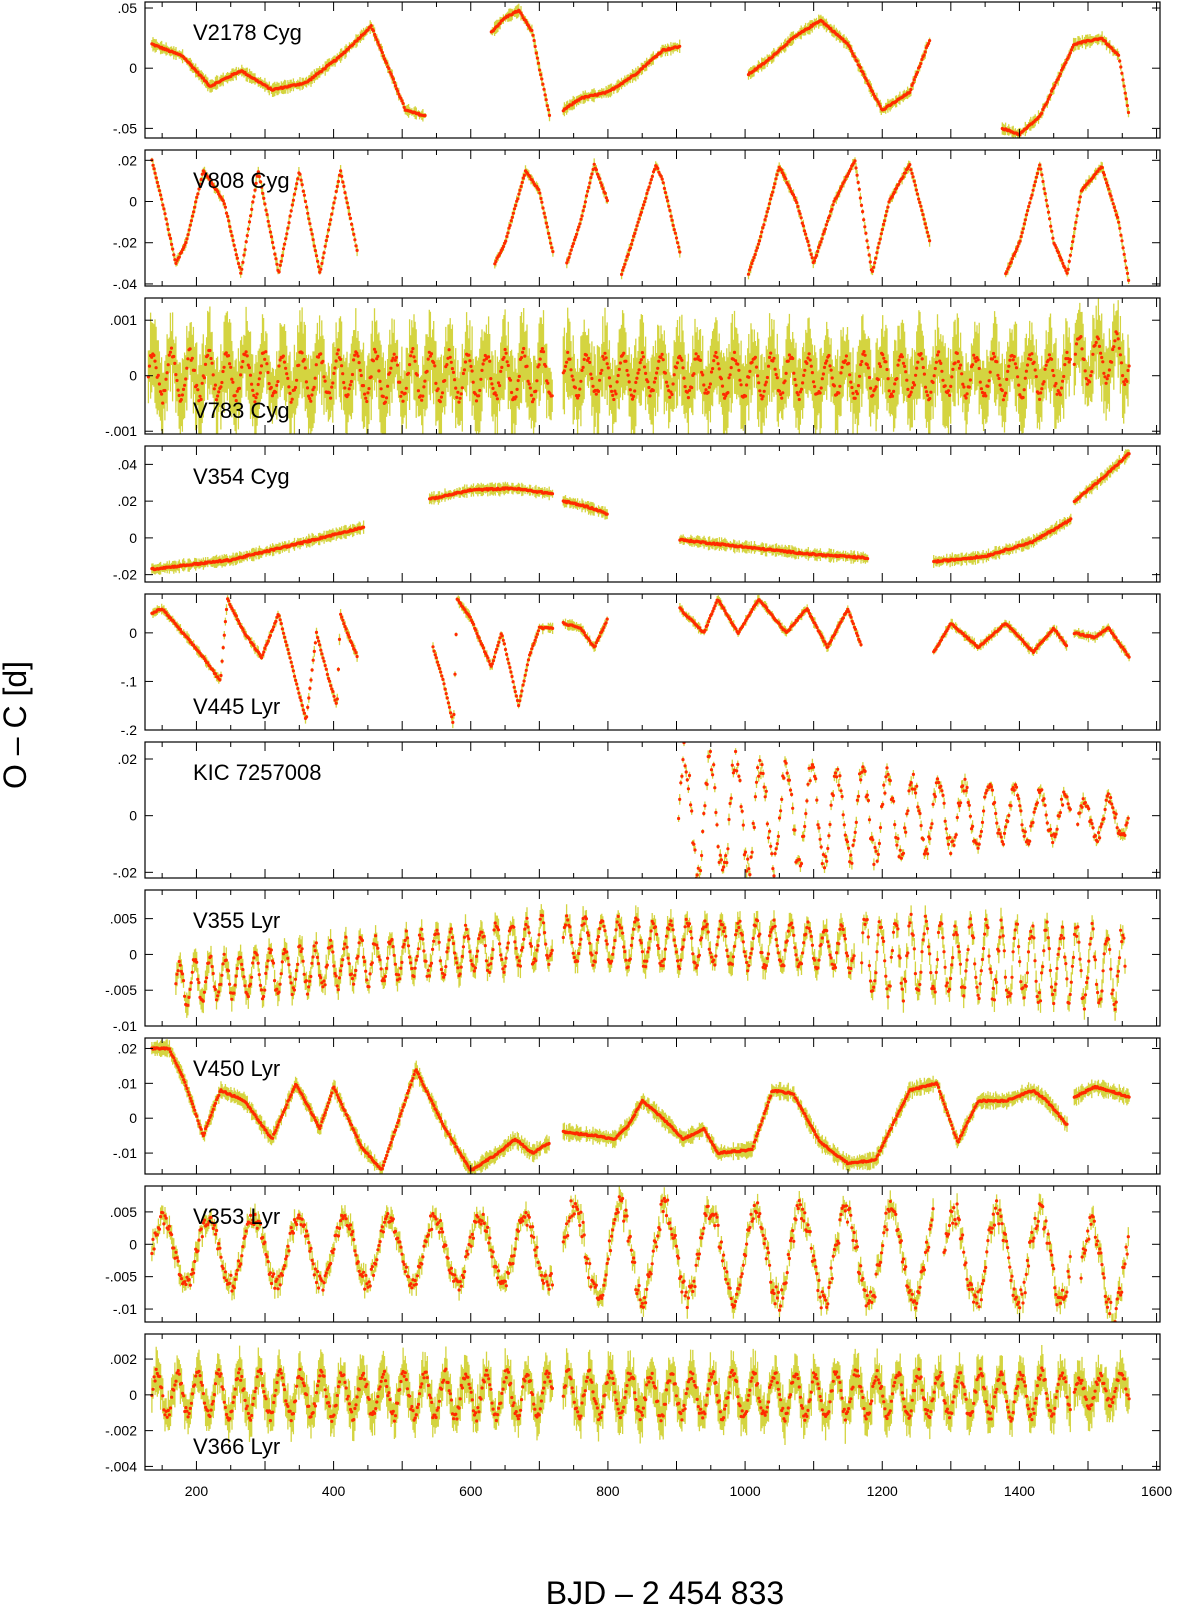  Describe the element at coordinates (125, 872) in the screenshot. I see `y-tick-label: -.02` at that location.